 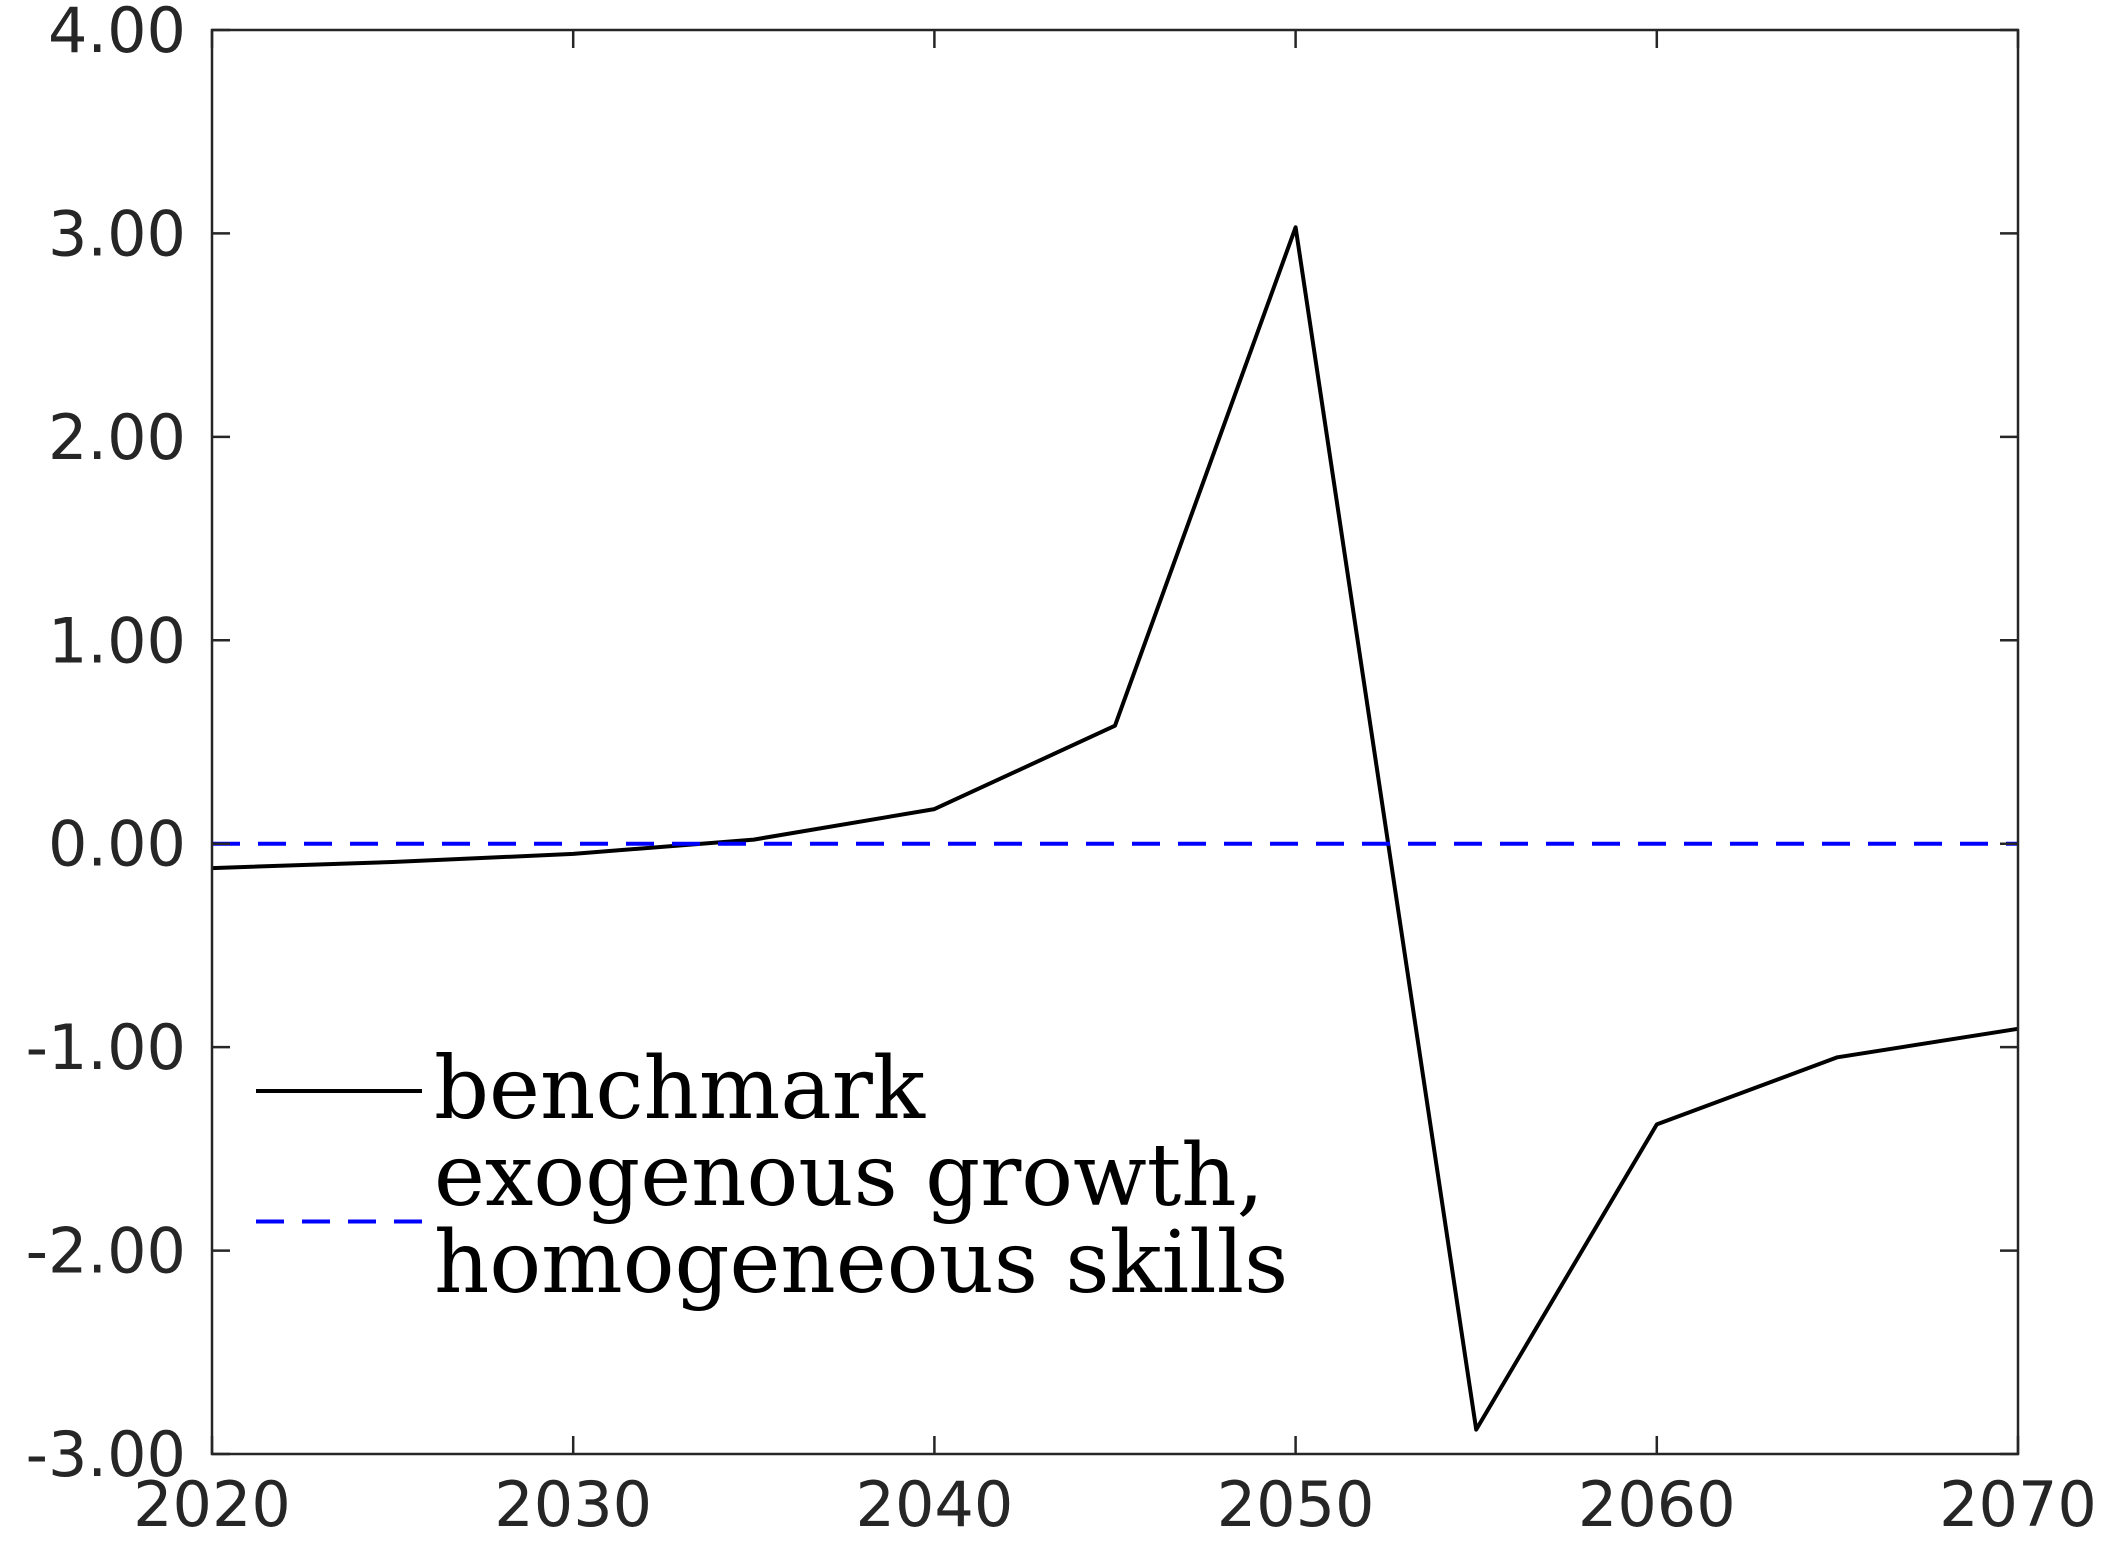 I want to click on y-tick-label: 1.00, so click(x=117, y=640).